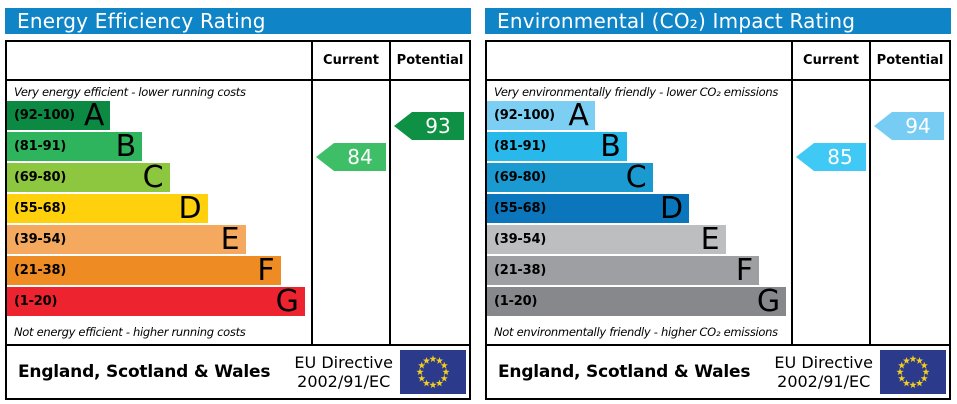 The image size is (957, 404). What do you see at coordinates (350, 212) in the screenshot?
I see `current-arrow-cell: 84` at bounding box center [350, 212].